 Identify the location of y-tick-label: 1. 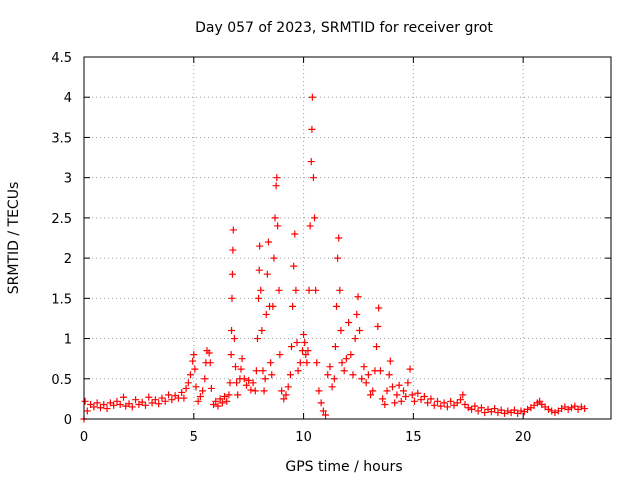
(68, 340).